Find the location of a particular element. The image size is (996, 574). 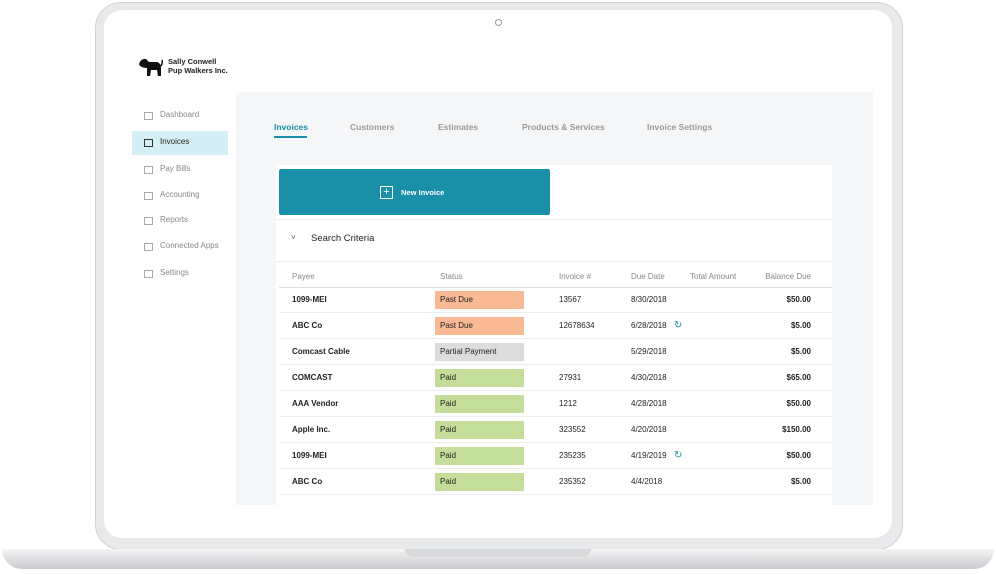

sidebar-item: Dashboard is located at coordinates (180, 114).